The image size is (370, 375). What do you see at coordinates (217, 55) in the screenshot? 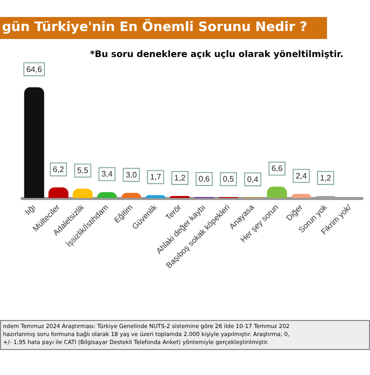
I see `text: *Bu soru deneklere açık uçlu olarak yöneltilmiştir.` at bounding box center [217, 55].